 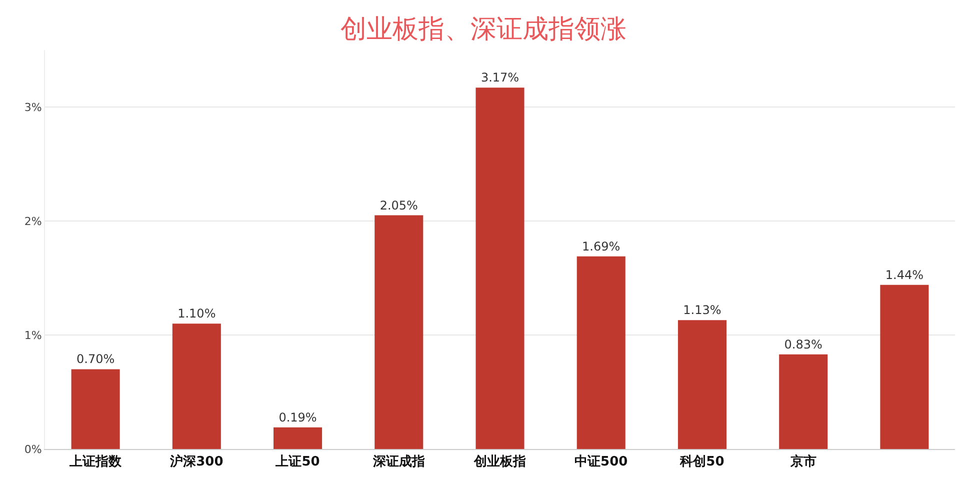 I want to click on x-tick-label: 上证50, so click(x=297, y=462).